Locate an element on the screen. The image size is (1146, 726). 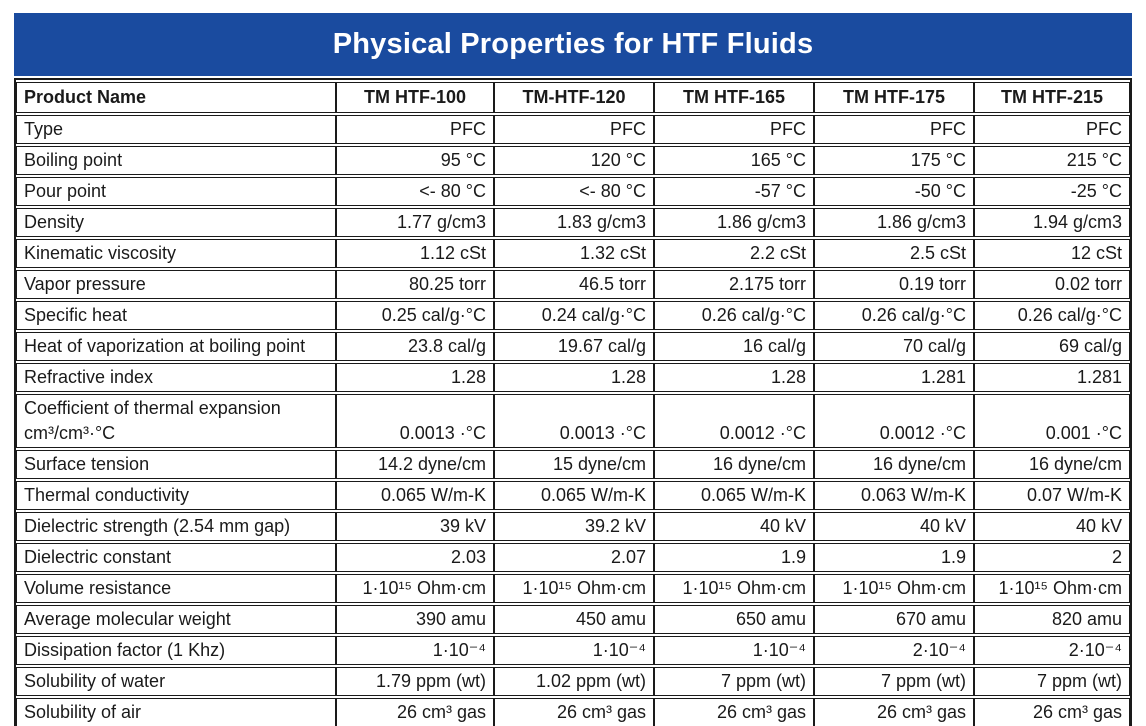
cell-value: 2.07 is located at coordinates (574, 557).